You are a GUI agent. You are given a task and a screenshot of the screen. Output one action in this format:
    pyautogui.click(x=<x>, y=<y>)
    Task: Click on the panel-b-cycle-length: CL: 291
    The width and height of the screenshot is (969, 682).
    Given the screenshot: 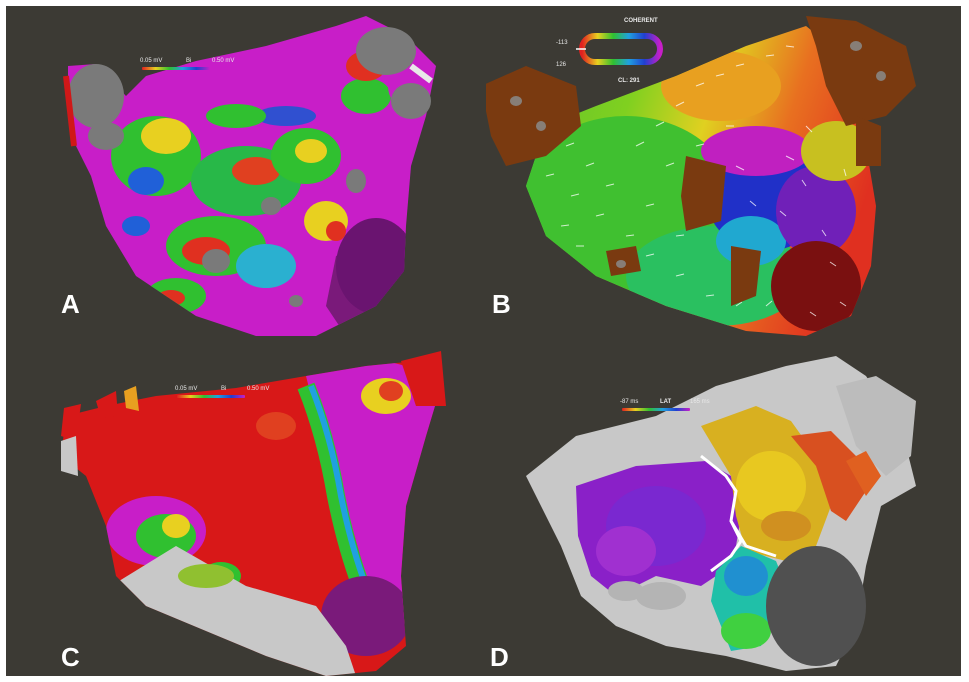 What is the action you would take?
    pyautogui.click(x=629, y=81)
    